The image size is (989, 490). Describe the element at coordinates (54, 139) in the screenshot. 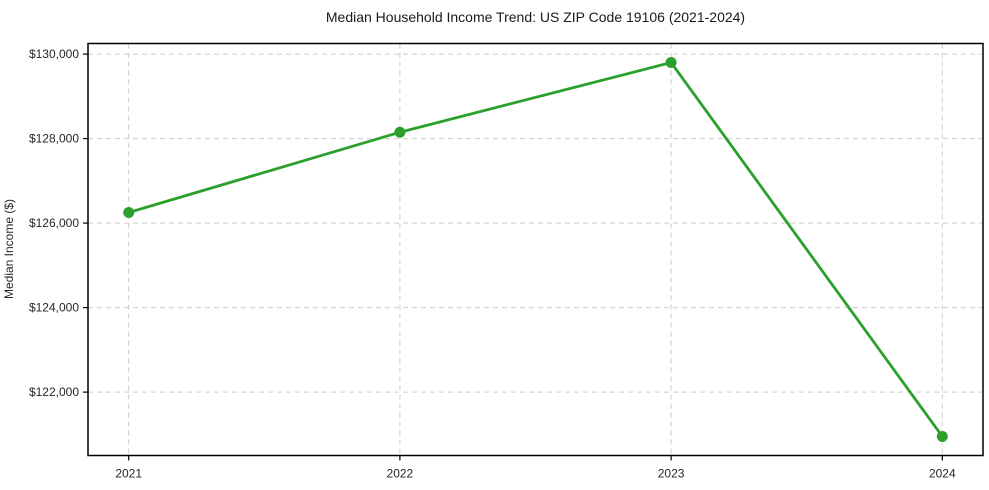

I see `y-tick-label: $128,000` at that location.